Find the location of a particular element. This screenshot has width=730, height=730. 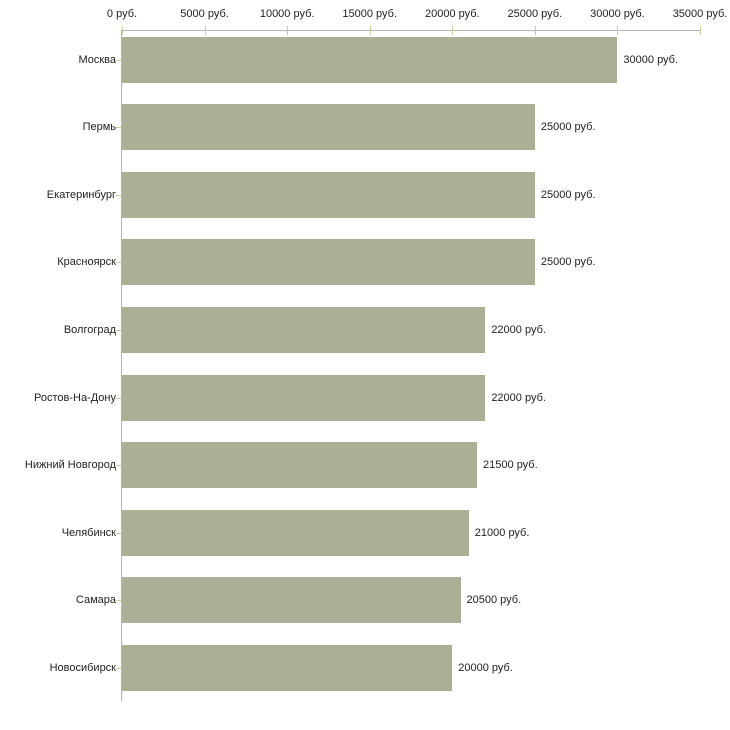

x-tick-label: 0 руб. is located at coordinates (122, 14).